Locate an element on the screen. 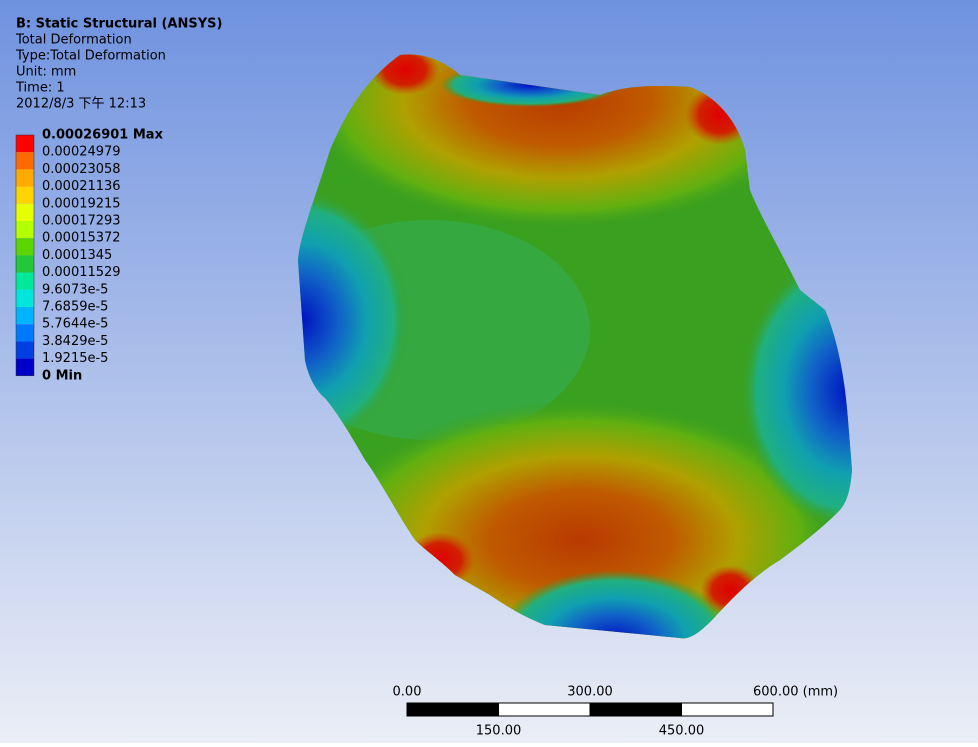  legend-label: 0.00021136 is located at coordinates (81, 186).